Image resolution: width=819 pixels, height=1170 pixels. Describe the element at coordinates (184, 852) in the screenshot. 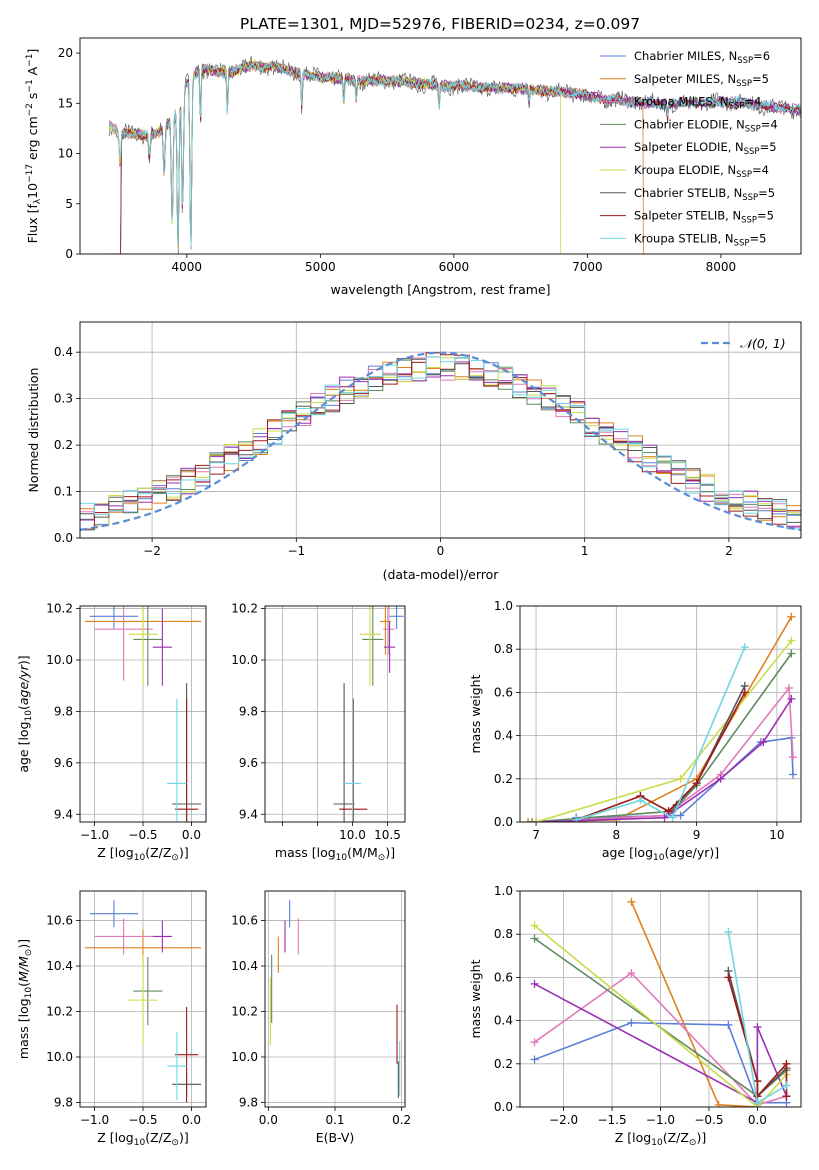

I see `x-label-part: )]` at that location.